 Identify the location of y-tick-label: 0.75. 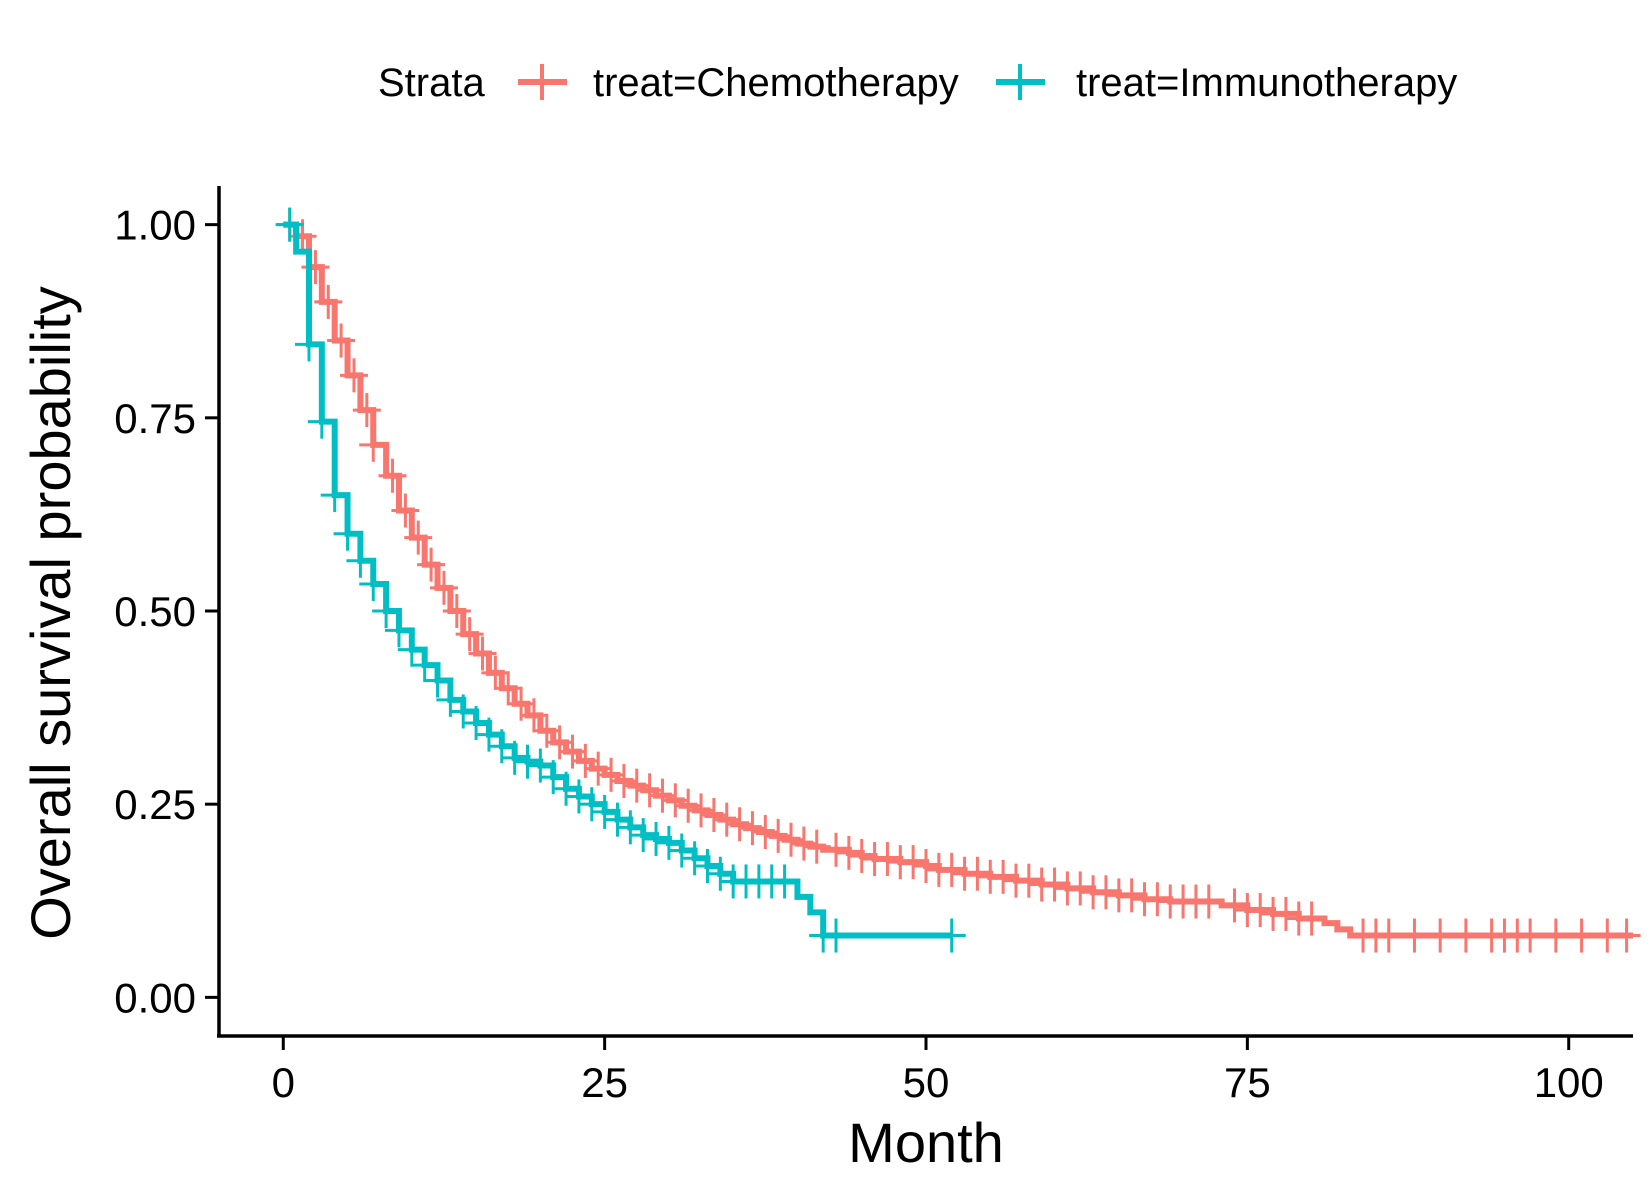
(155, 418).